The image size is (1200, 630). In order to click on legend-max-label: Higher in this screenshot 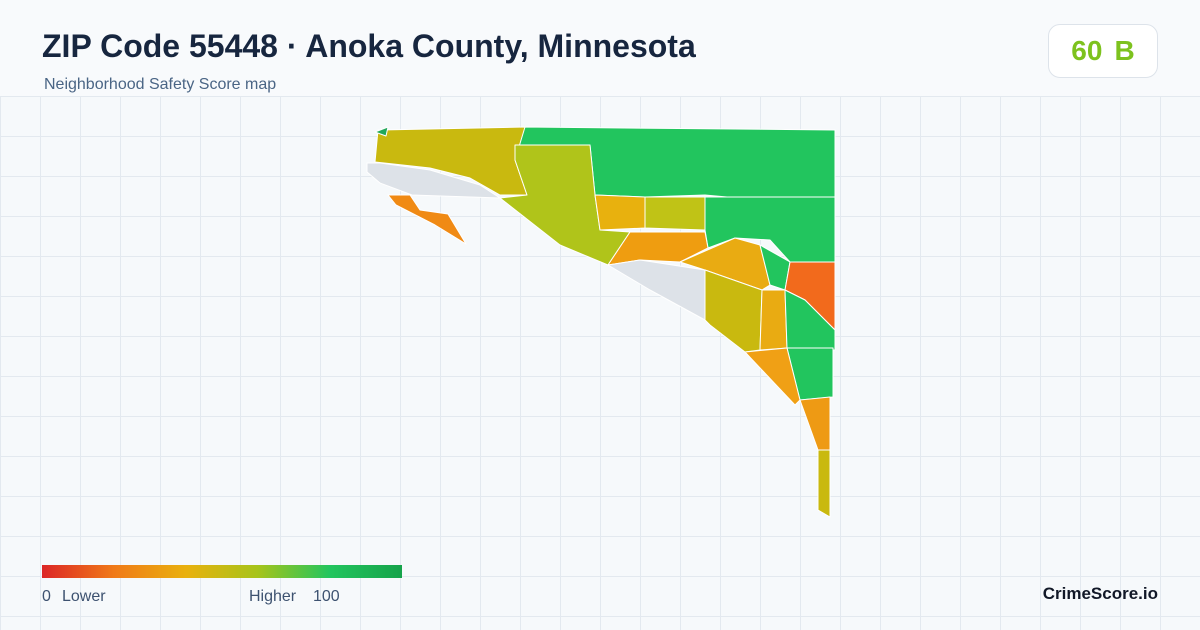, I will do `click(273, 596)`.